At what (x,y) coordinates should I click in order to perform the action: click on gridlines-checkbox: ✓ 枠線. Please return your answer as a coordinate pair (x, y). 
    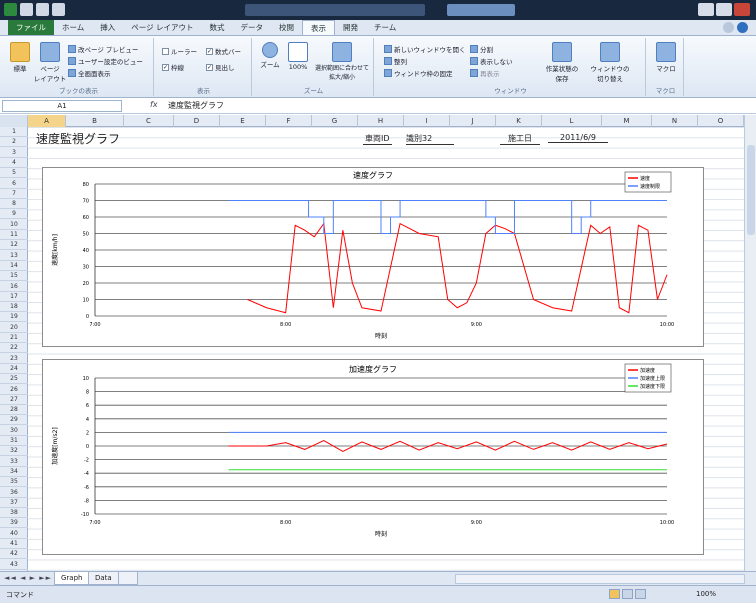
    Looking at the image, I should click on (173, 67).